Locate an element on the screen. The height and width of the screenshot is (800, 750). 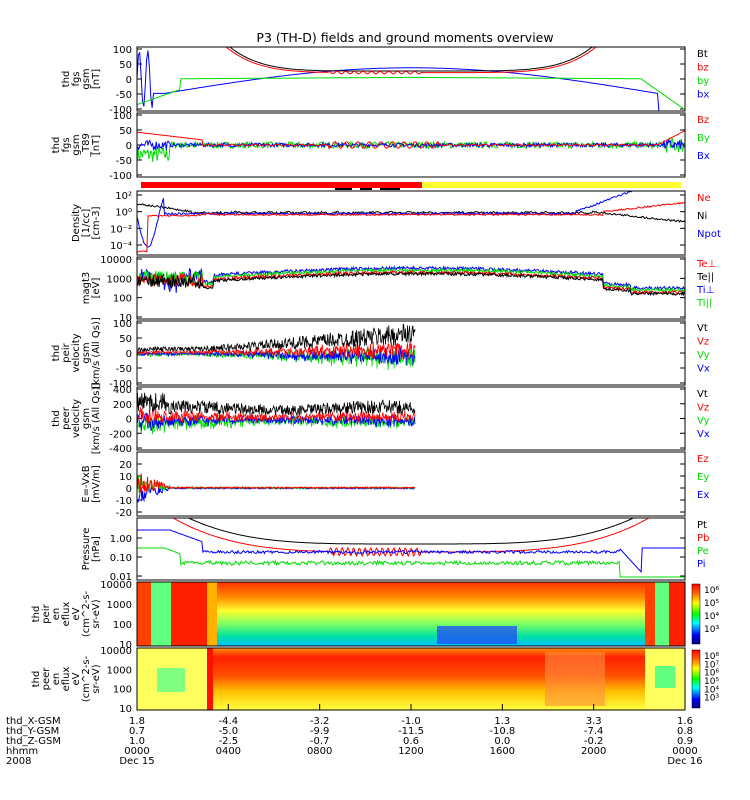
x-tick-label: 1.0 is located at coordinates (137, 741).